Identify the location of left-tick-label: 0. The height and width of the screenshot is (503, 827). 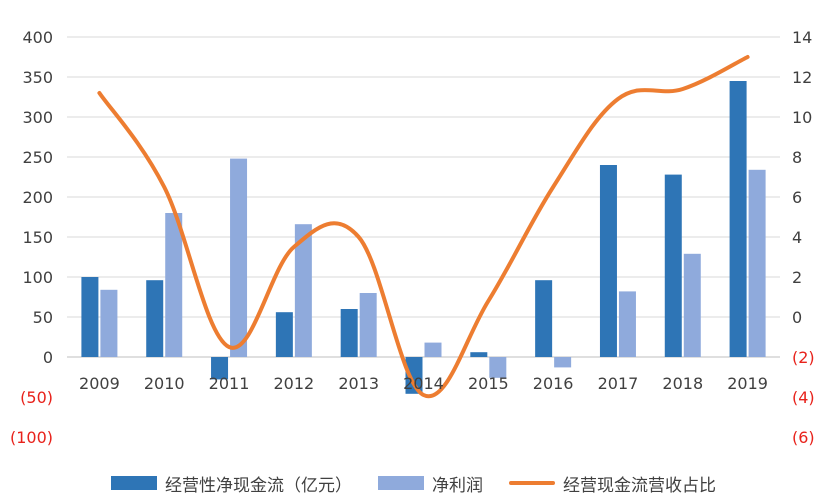
(48, 357).